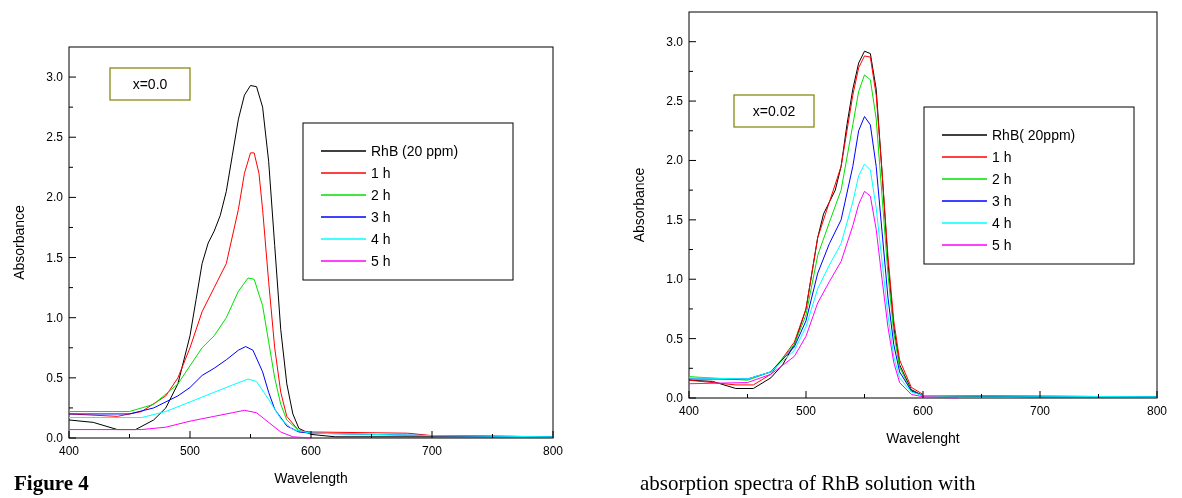 The image size is (1182, 498). Describe the element at coordinates (923, 438) in the screenshot. I see `x-axis-title: Wavelenght` at that location.